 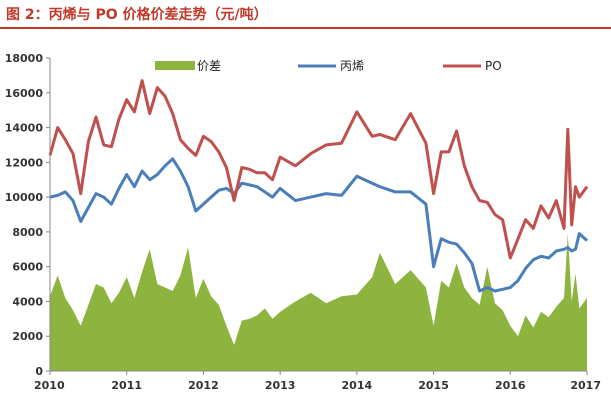 I want to click on x-tick-label: 2016, so click(x=510, y=385).